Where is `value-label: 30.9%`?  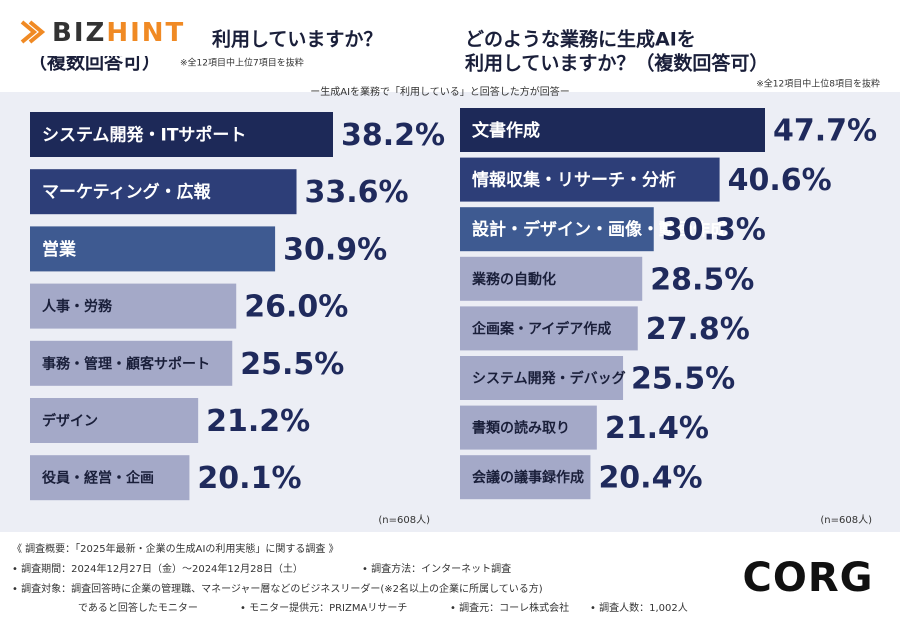 value-label: 30.9% is located at coordinates (335, 249).